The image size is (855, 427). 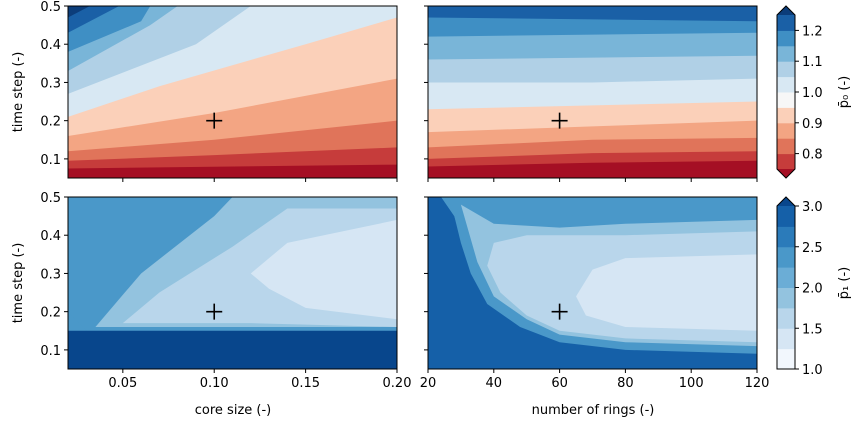 What do you see at coordinates (844, 283) in the screenshot?
I see `colorbar-label: p̄₁ (-)` at bounding box center [844, 283].